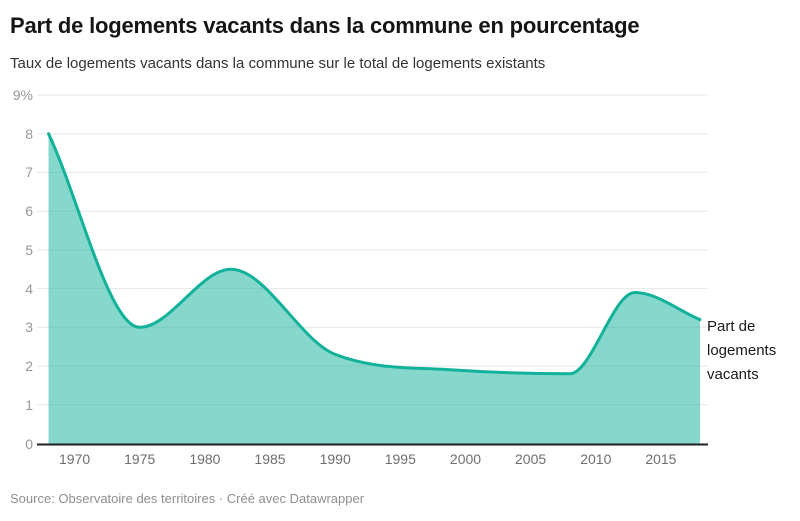  Describe the element at coordinates (29, 133) in the screenshot. I see `y-axis-tick-label: 8` at that location.